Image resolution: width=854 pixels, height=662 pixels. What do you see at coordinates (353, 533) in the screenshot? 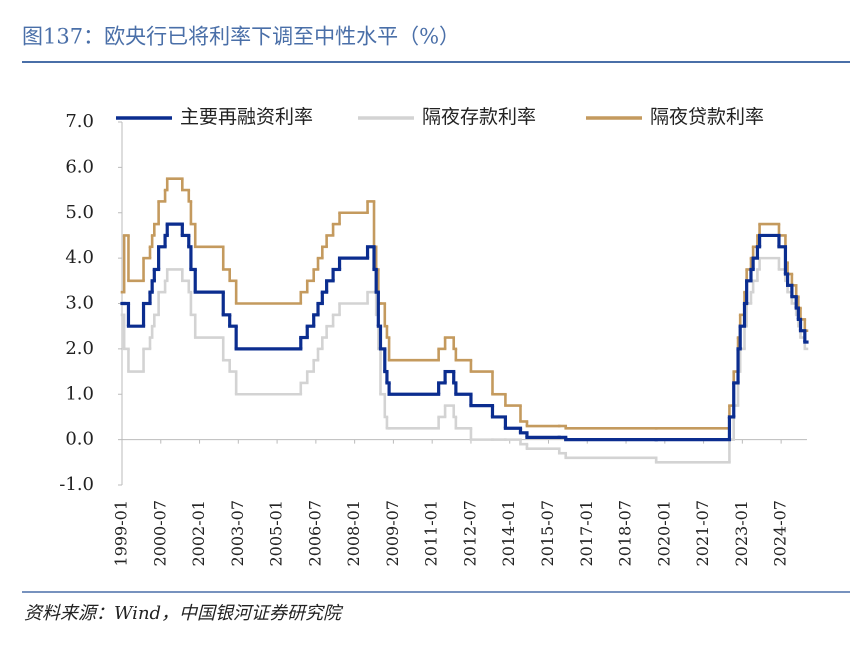
I see `x-tick-label: 2008-01` at bounding box center [353, 533].